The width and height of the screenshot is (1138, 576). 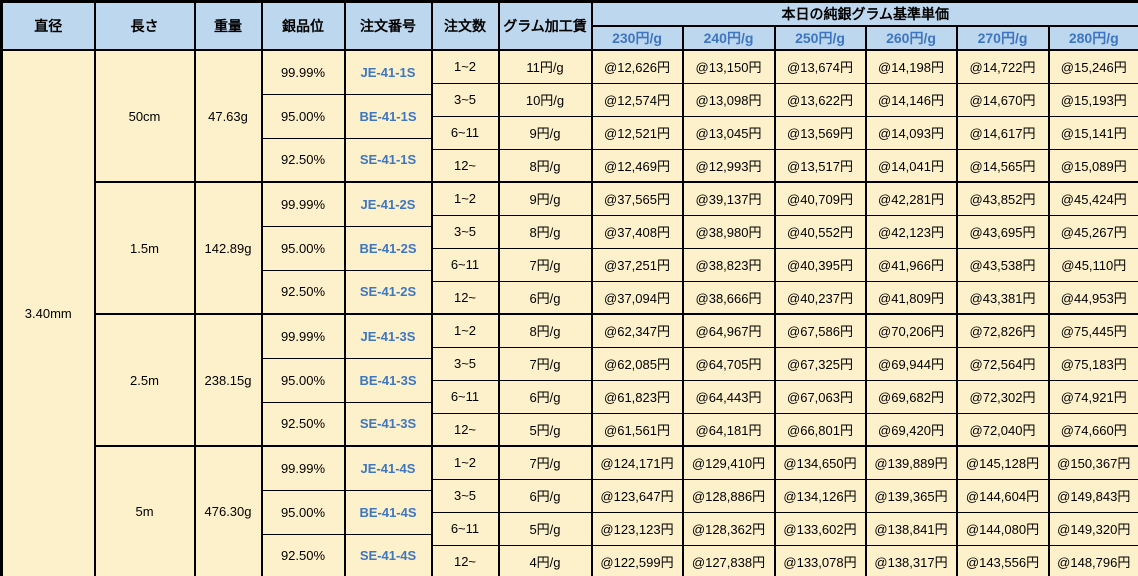 I want to click on price-cell: @38,980円, so click(x=728, y=231).